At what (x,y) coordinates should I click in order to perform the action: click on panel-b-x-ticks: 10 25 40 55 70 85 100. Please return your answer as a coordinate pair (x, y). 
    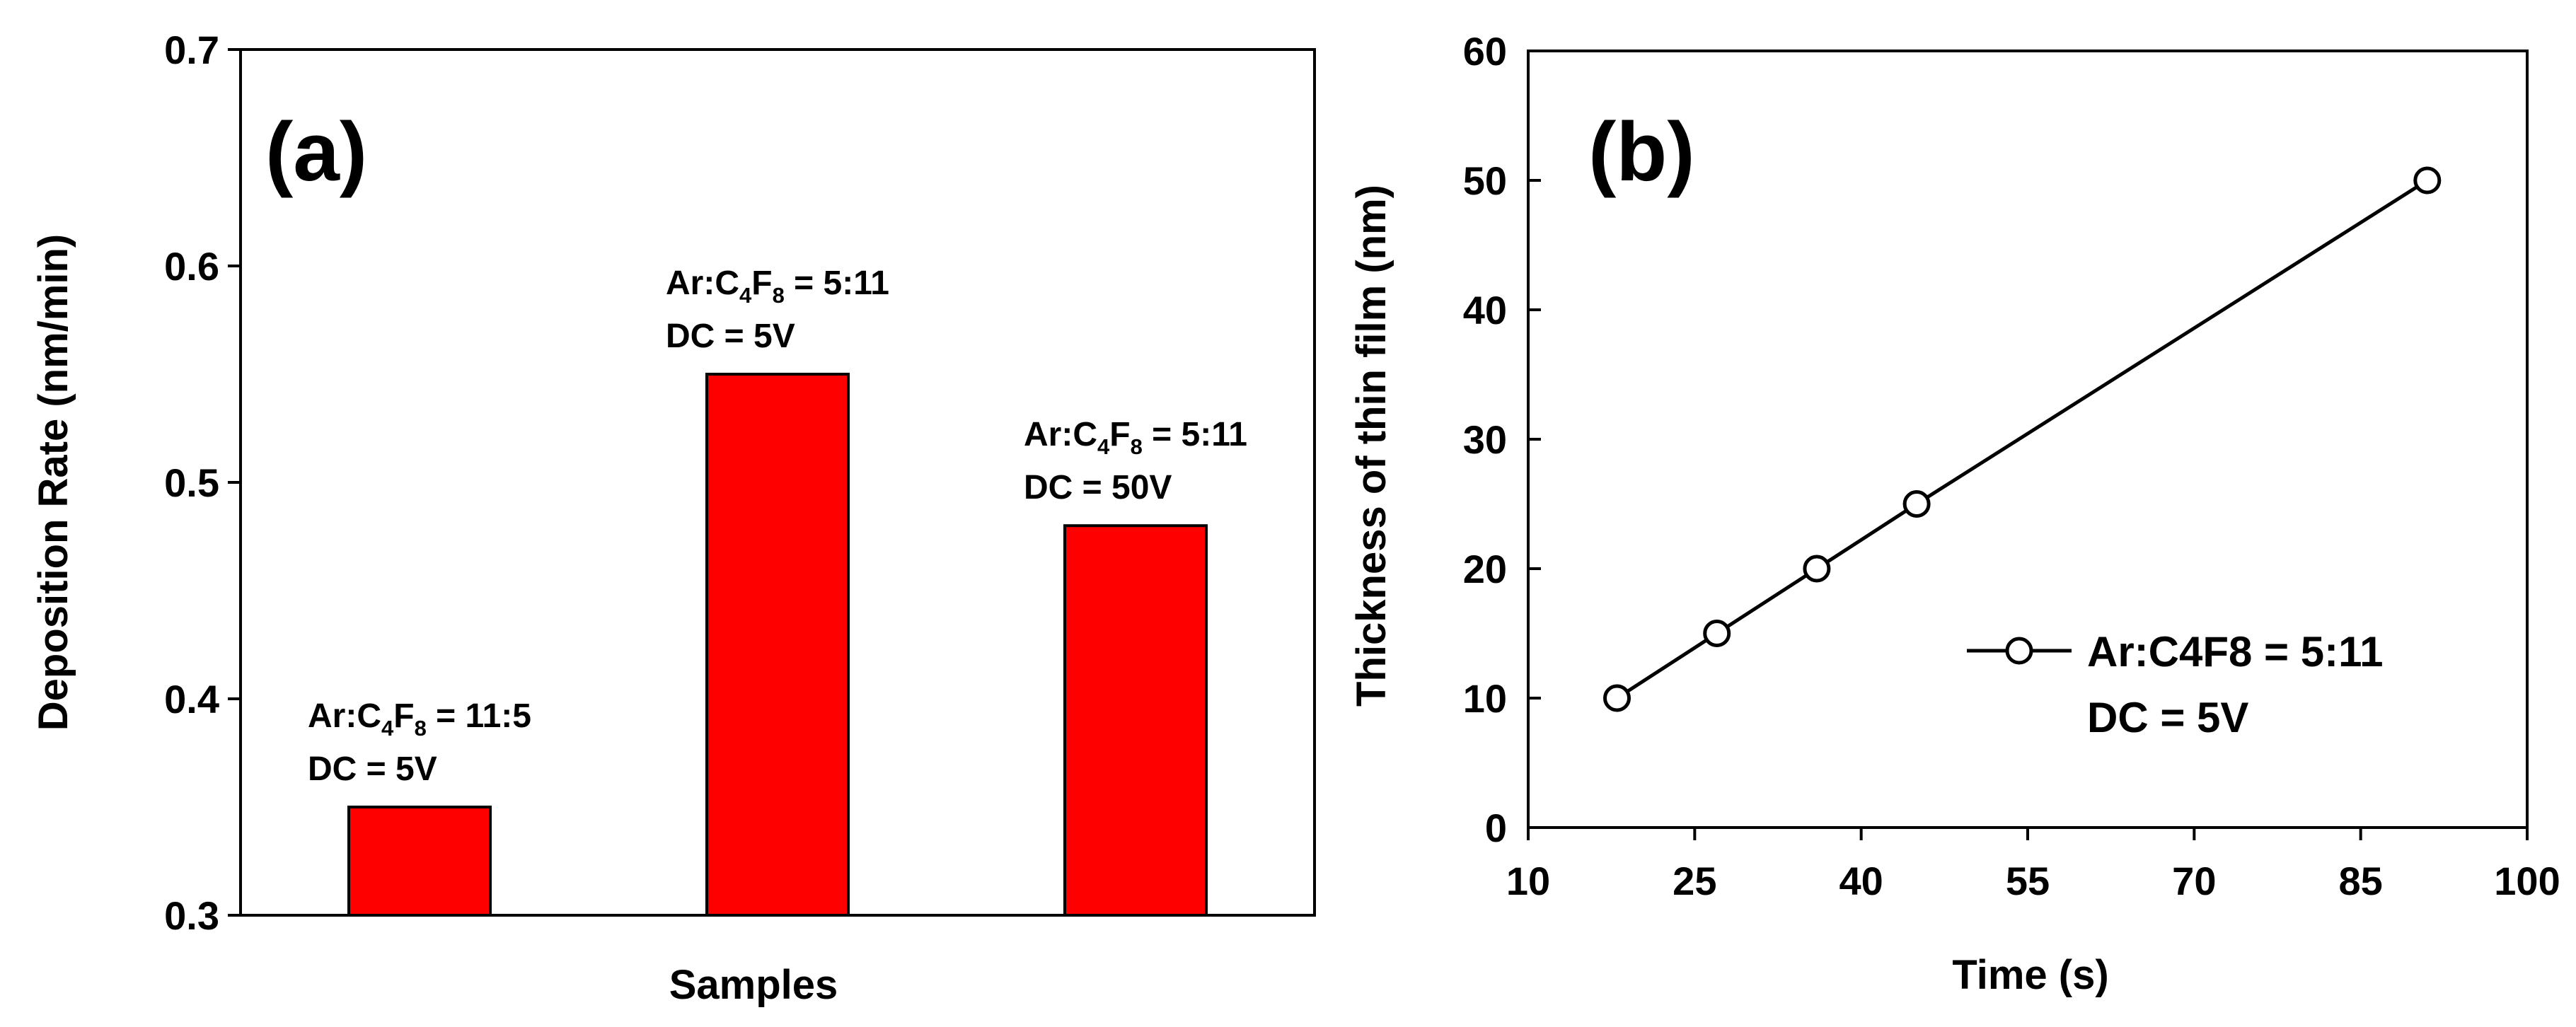
    Looking at the image, I should click on (2033, 865).